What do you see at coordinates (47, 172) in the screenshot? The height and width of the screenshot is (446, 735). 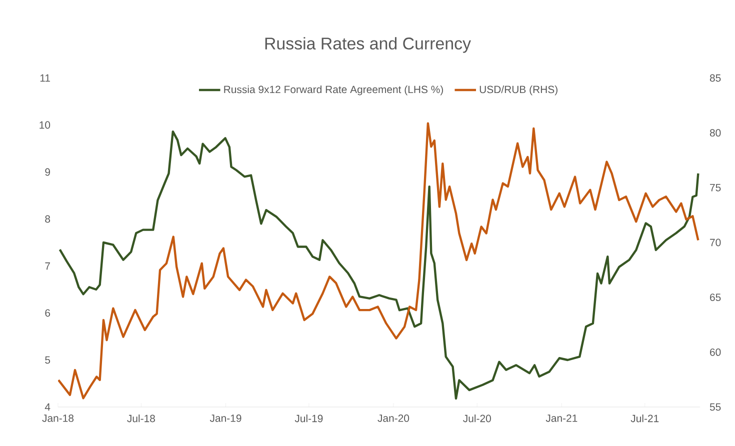 I see `y-tick-label: 9` at bounding box center [47, 172].